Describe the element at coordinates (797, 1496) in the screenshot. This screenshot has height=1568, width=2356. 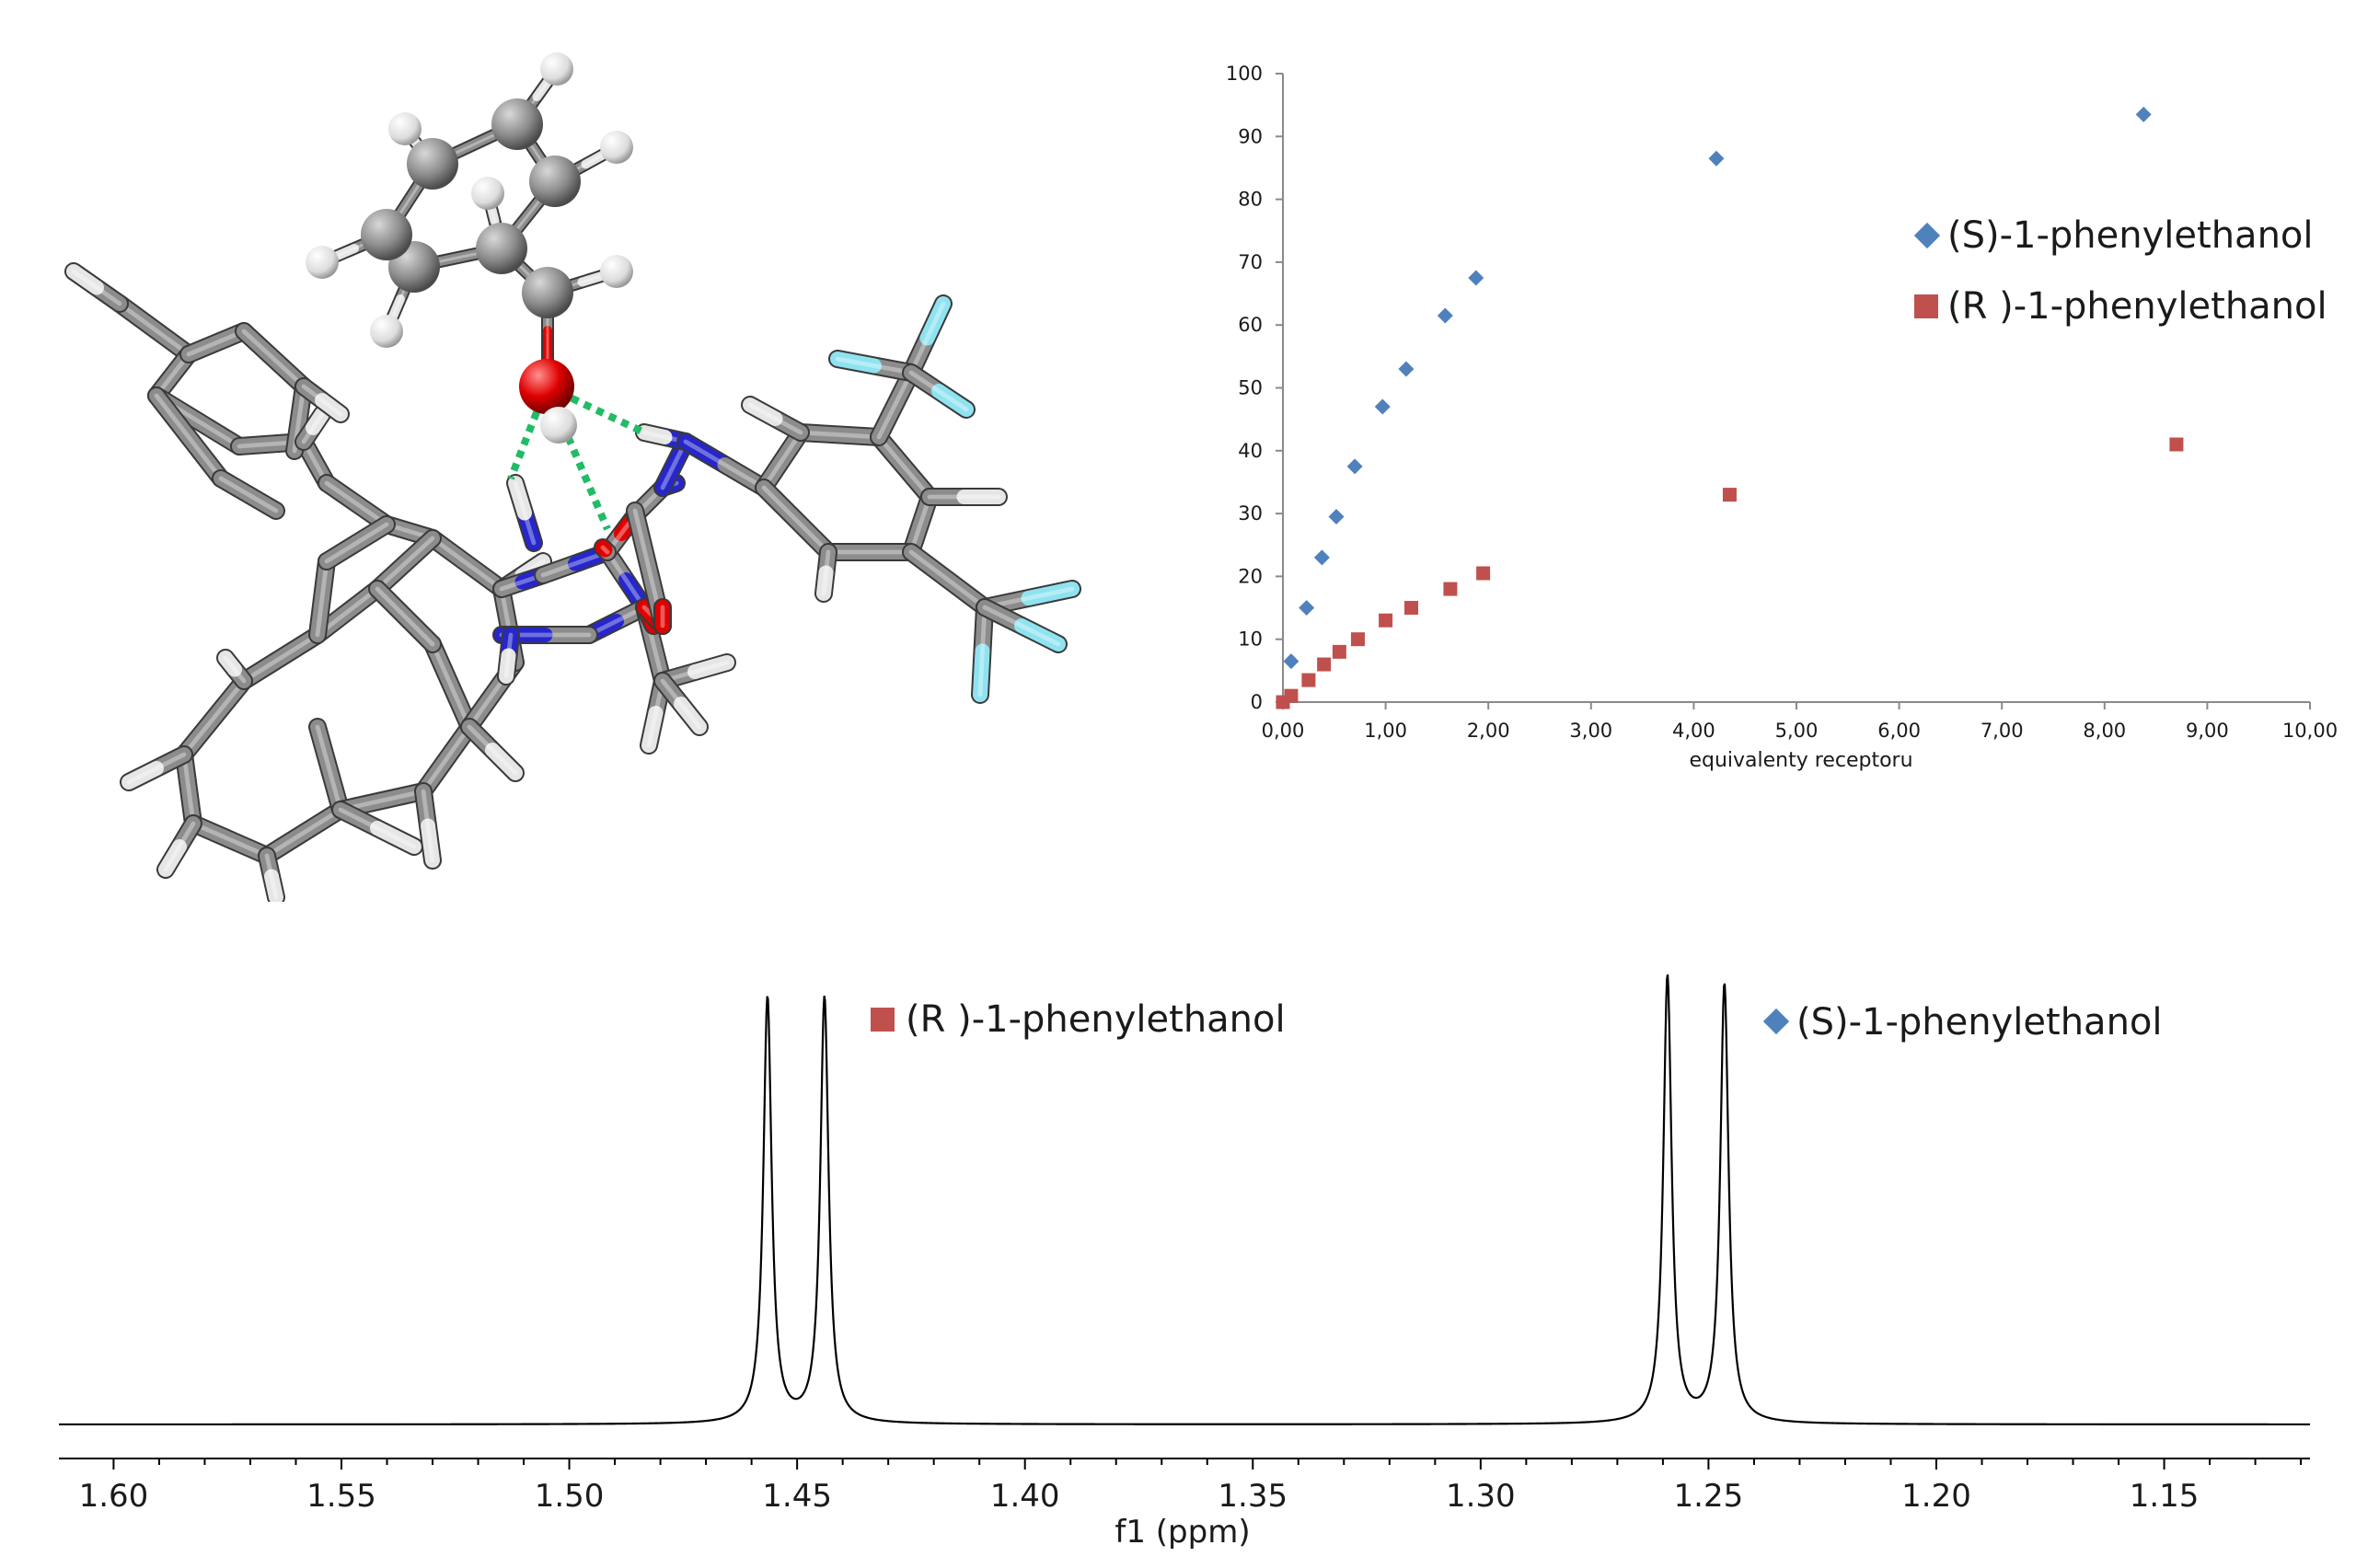
I see `nmr-x-tick-label: 1.45` at that location.